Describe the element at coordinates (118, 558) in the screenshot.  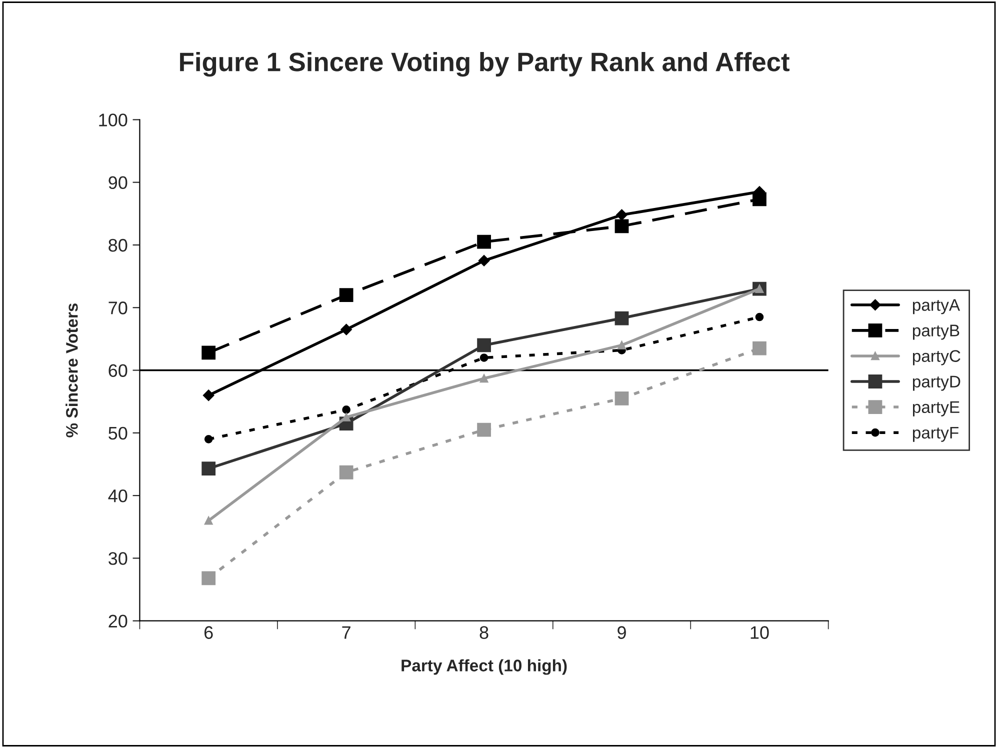
I see `y-tick-label: 30` at that location.